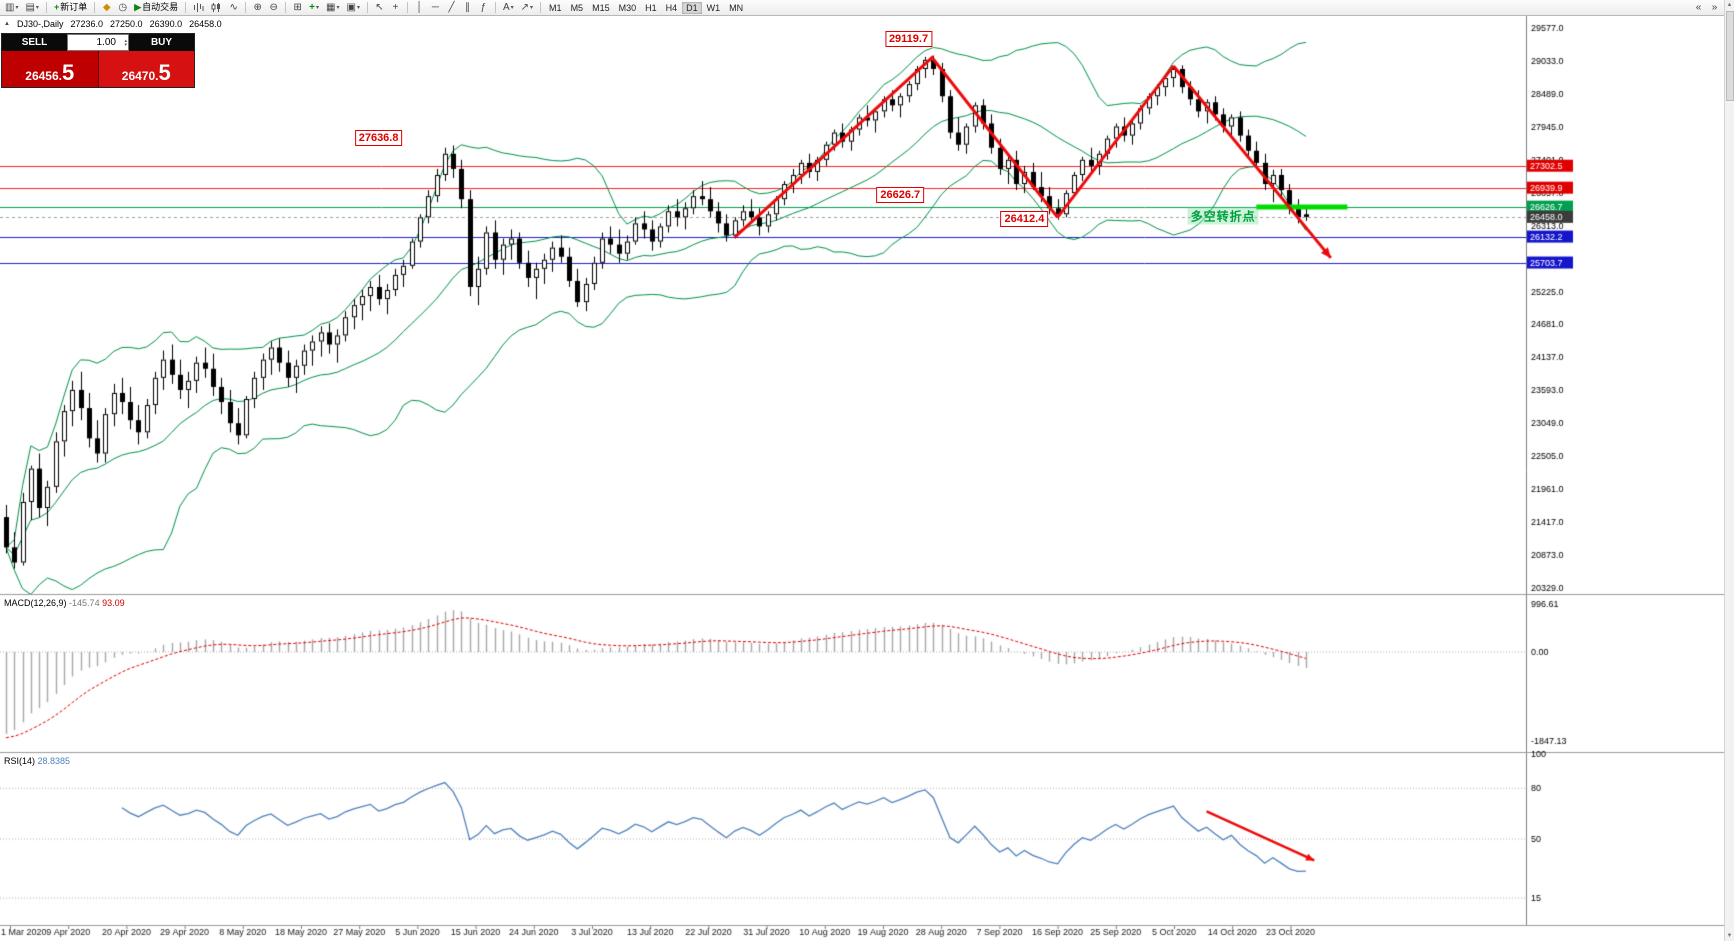 This screenshot has width=1734, height=941. I want to click on template-icon: ▣, so click(351, 7).